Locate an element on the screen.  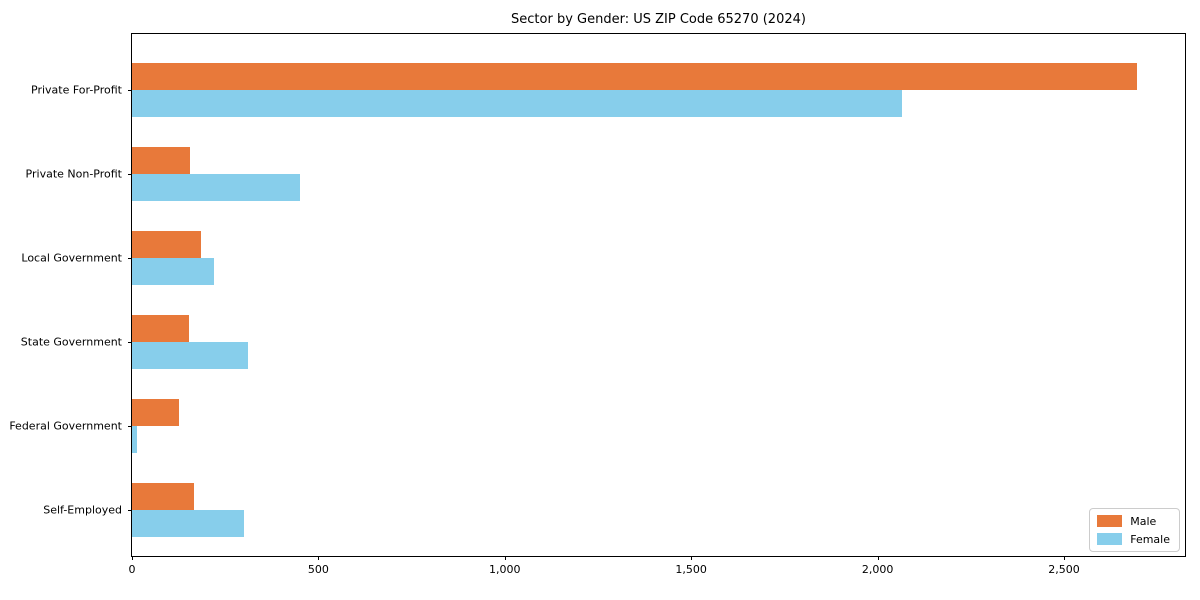
y-tick-label-1: Private Non-Profit is located at coordinates (73, 174).